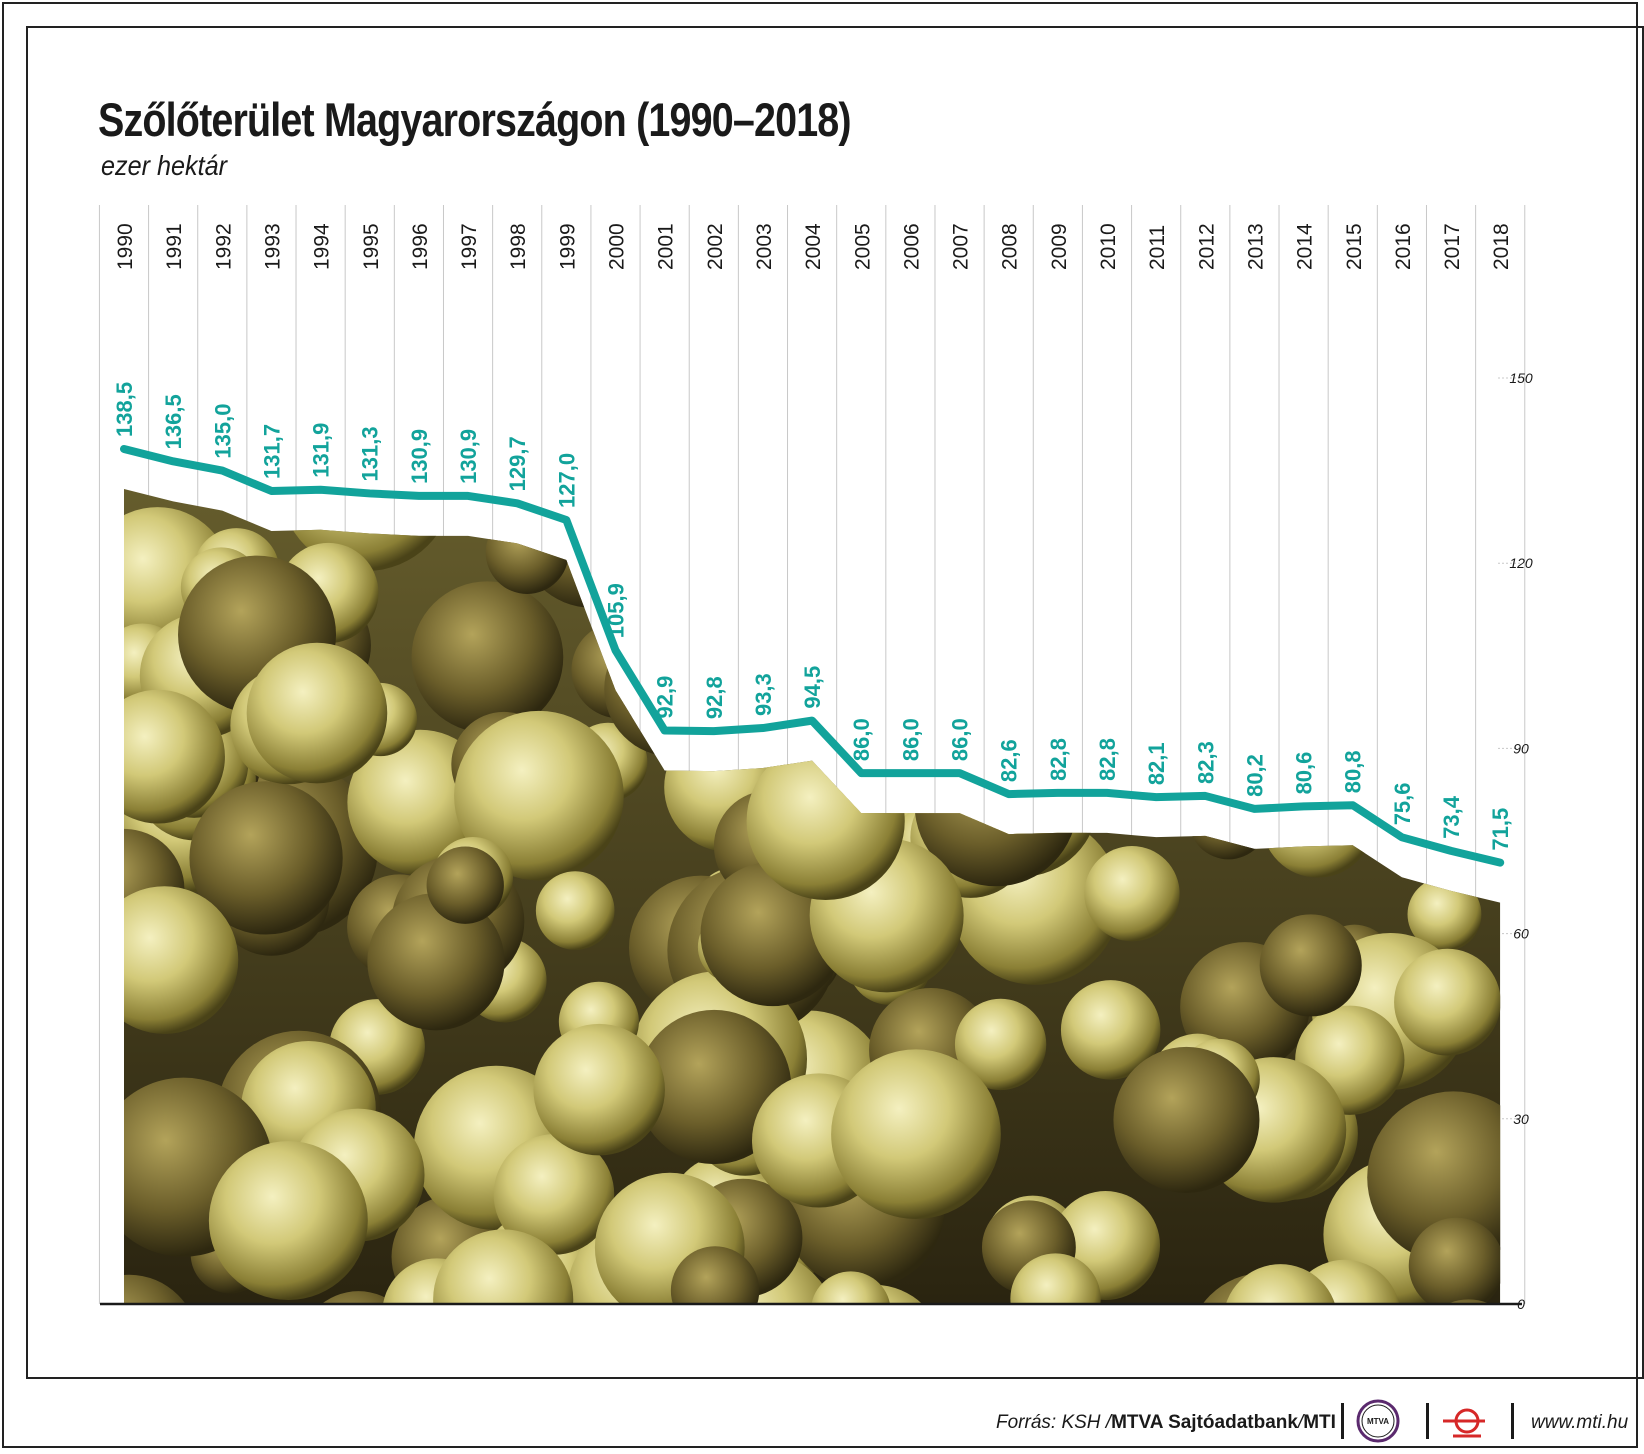 This screenshot has width=1644, height=1454. Describe the element at coordinates (1521, 934) in the screenshot. I see `y-tick-label: 60` at that location.